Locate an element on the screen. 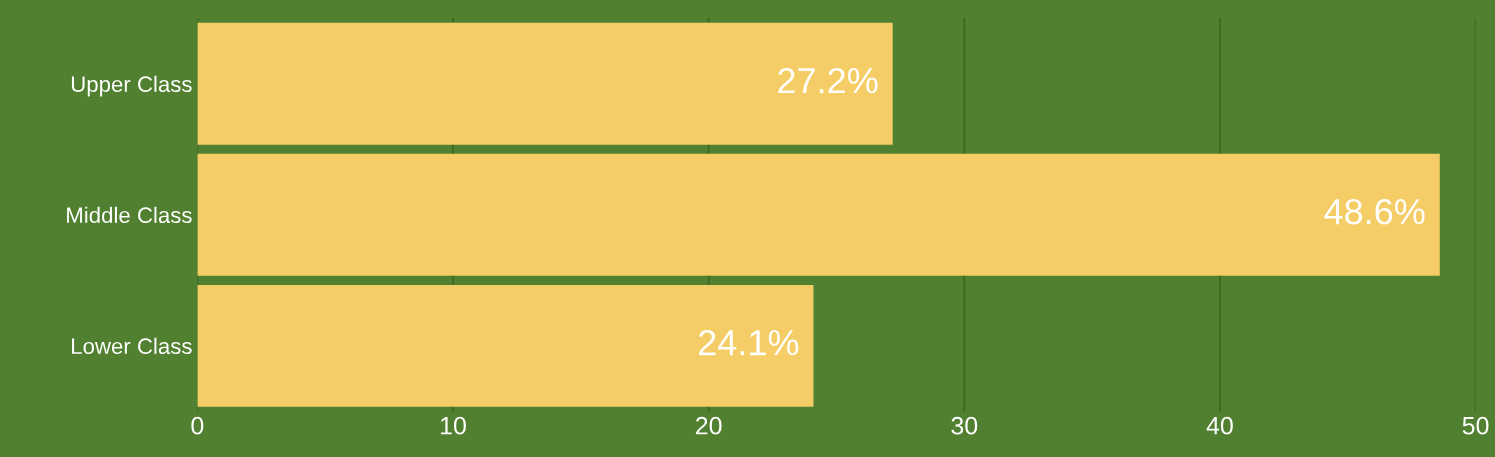 The image size is (1495, 457). data-label: 24.1% is located at coordinates (748, 342).